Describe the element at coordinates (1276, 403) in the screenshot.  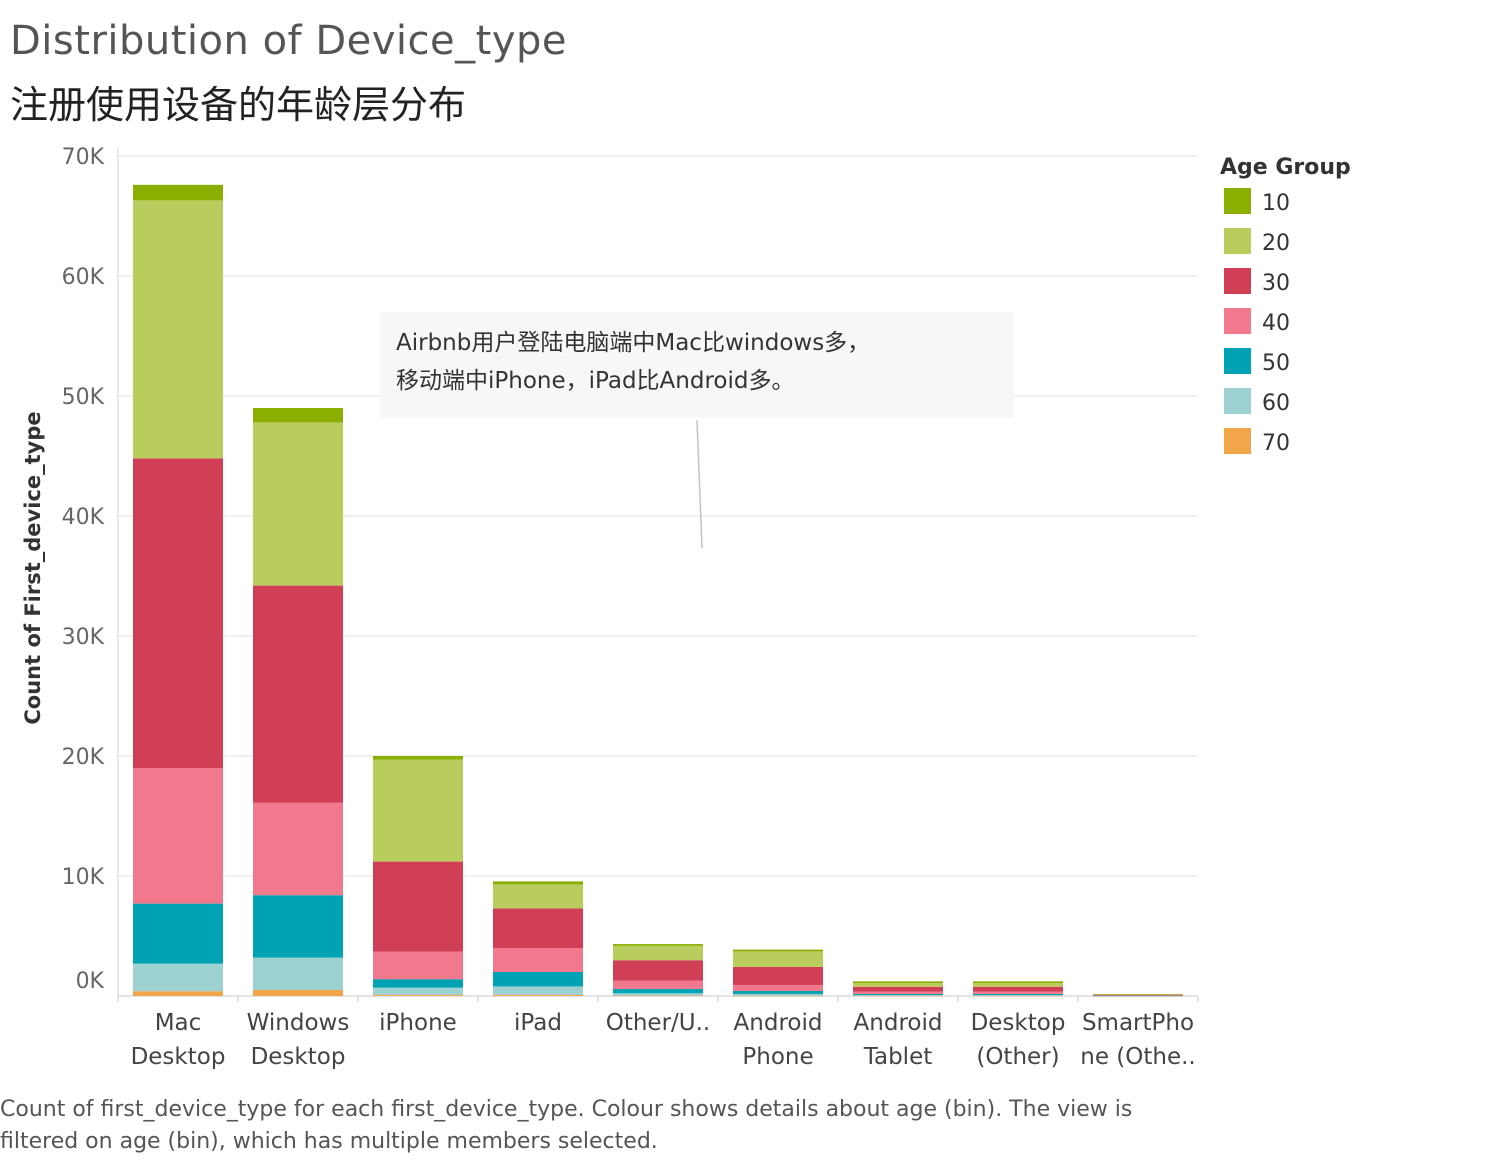
I see `legend-label-60: 60` at that location.